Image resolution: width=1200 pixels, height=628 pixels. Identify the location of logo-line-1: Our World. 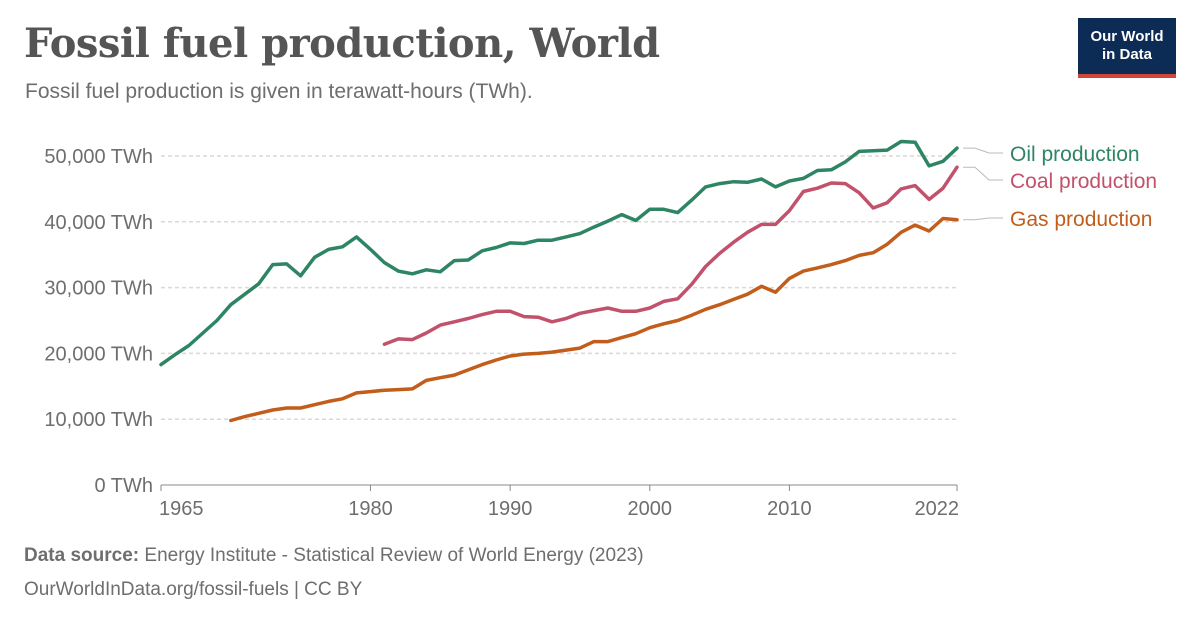
(1127, 36).